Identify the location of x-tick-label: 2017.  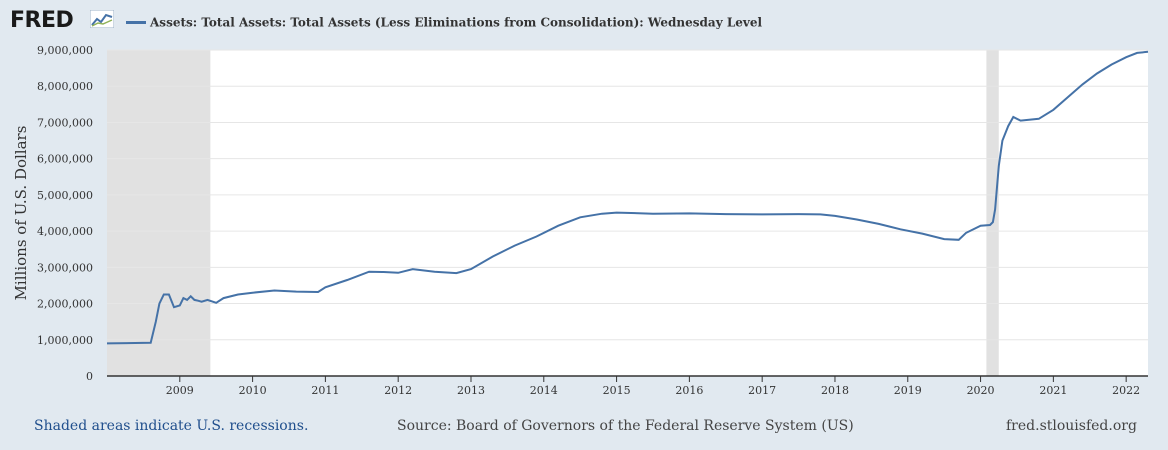
(762, 390).